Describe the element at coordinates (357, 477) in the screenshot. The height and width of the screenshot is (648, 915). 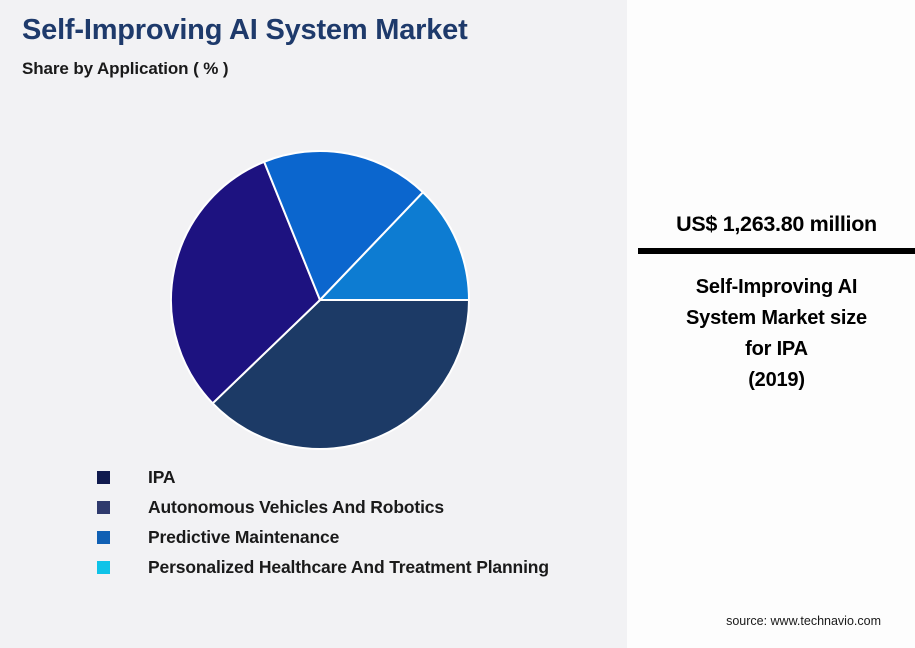
I see `legend-item-0: IPA` at that location.